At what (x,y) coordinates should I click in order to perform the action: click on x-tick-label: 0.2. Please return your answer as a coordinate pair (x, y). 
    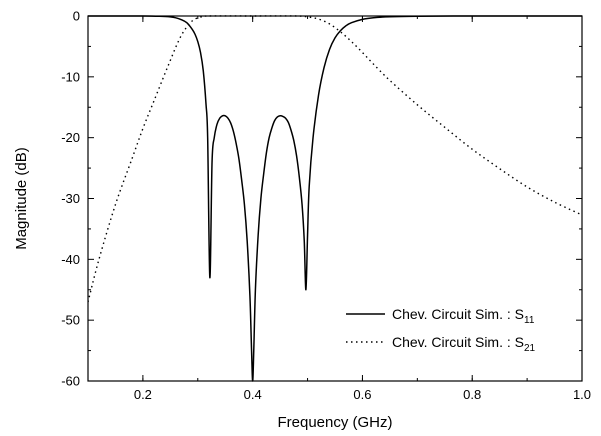
    Looking at the image, I should click on (143, 394).